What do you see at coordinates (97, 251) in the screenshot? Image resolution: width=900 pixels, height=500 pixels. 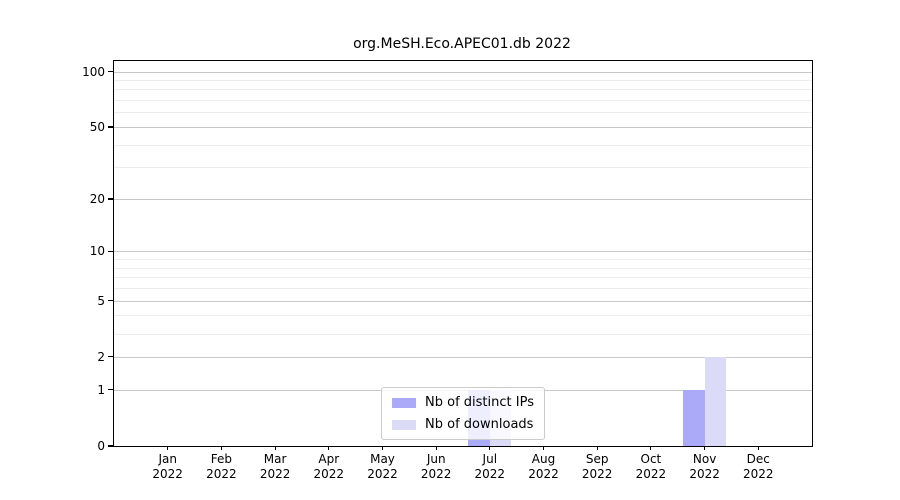 I see `y-tick-label: 10` at bounding box center [97, 251].